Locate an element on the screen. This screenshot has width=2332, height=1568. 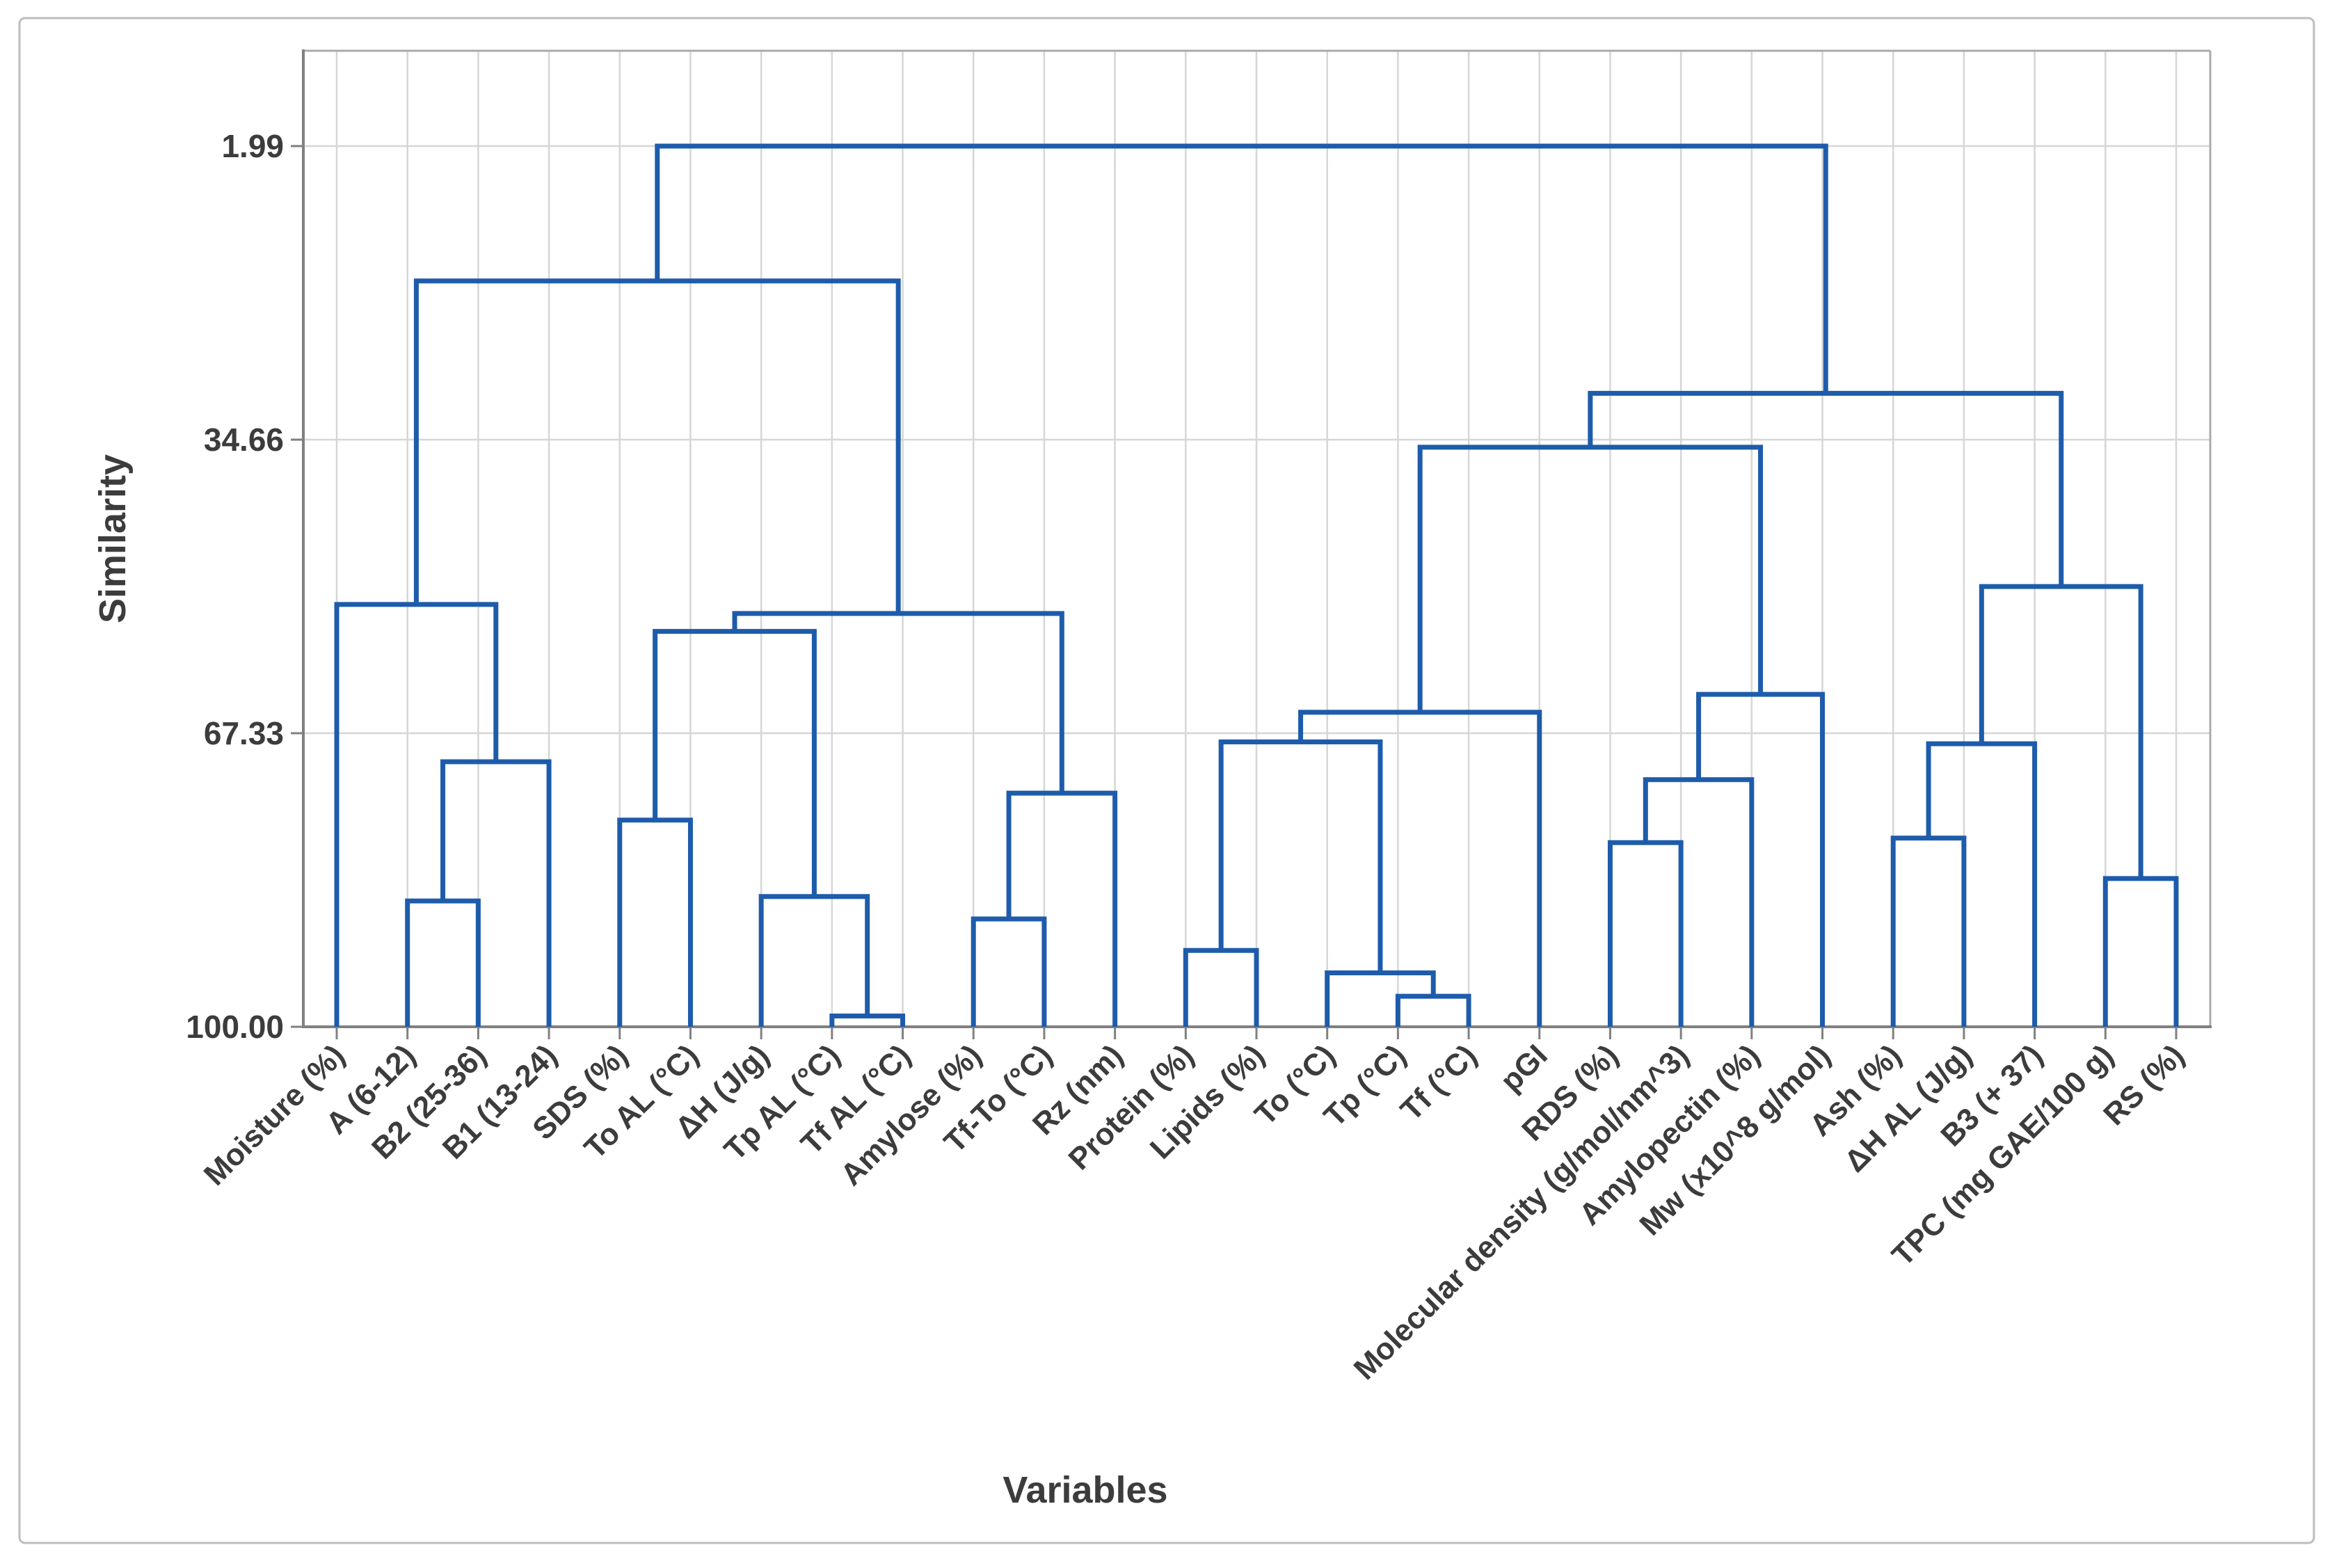
x-axis-title: Variables is located at coordinates (1085, 1490).